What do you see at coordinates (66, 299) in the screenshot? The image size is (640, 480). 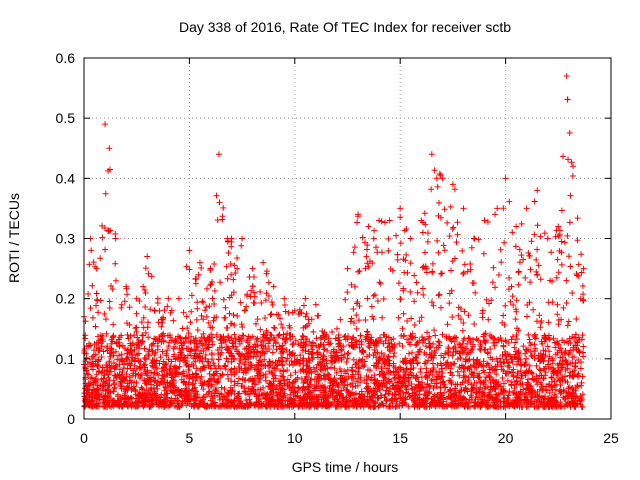 I see `y-tick-label: 0.2` at bounding box center [66, 299].